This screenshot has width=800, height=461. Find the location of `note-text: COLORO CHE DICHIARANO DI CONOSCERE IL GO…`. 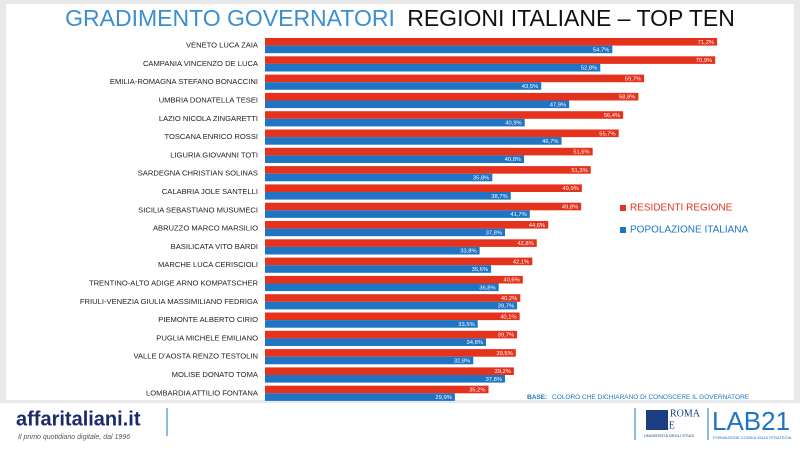

note-text: COLORO CHE DICHIARANO DI CONOSCERE IL GO… is located at coordinates (651, 397).